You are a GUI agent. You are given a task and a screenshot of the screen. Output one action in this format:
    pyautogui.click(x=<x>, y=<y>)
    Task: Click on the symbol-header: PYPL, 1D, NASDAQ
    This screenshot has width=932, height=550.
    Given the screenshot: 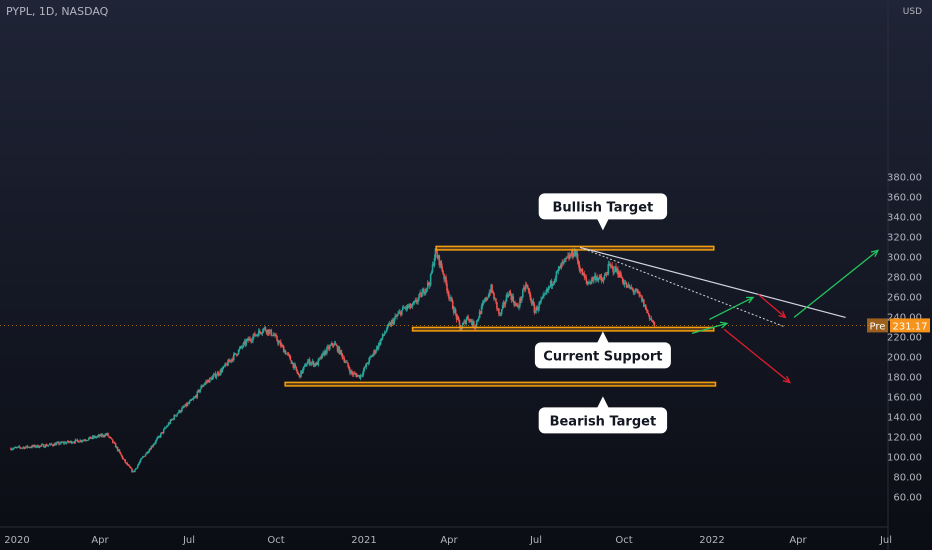 What is the action you would take?
    pyautogui.click(x=57, y=11)
    